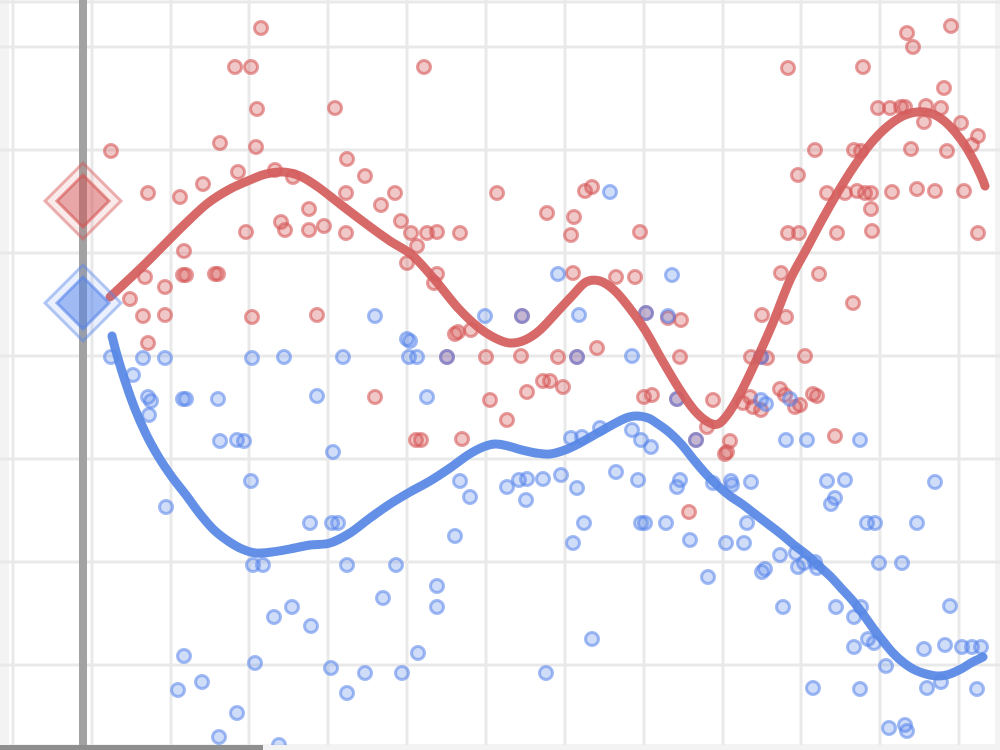 This screenshot has height=750, width=1000. What do you see at coordinates (131, 747) in the screenshot?
I see `scrollbar-thumb` at bounding box center [131, 747].